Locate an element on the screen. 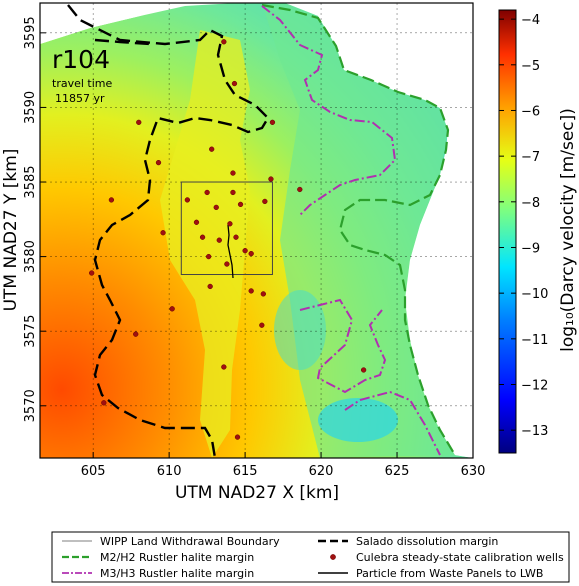 The image size is (579, 586). legend-item: Culebra steady-state calibration wells is located at coordinates (447, 557).